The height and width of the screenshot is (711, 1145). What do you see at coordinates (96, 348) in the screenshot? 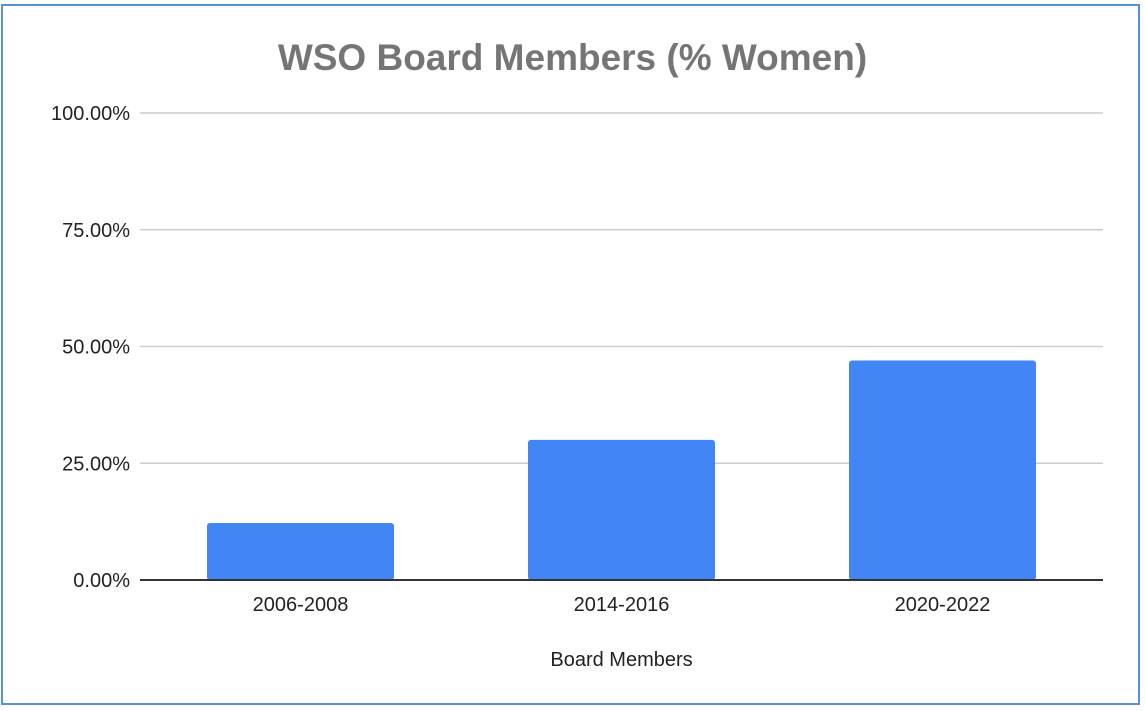
I see `y-tick-label: 50.00%` at bounding box center [96, 348].